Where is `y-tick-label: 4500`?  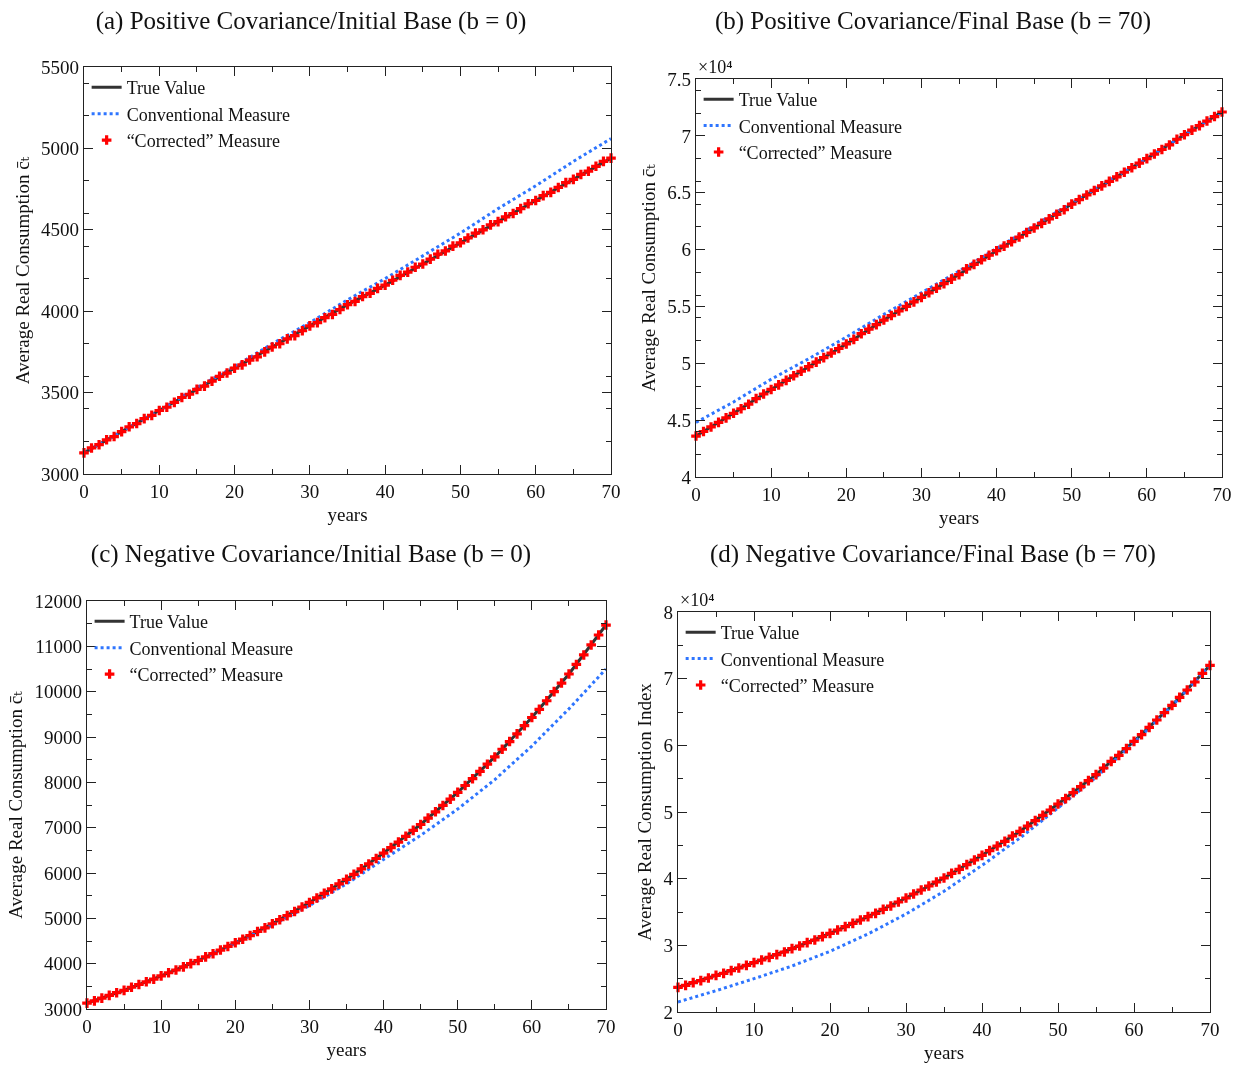
y-tick-label: 4500 is located at coordinates (60, 230).